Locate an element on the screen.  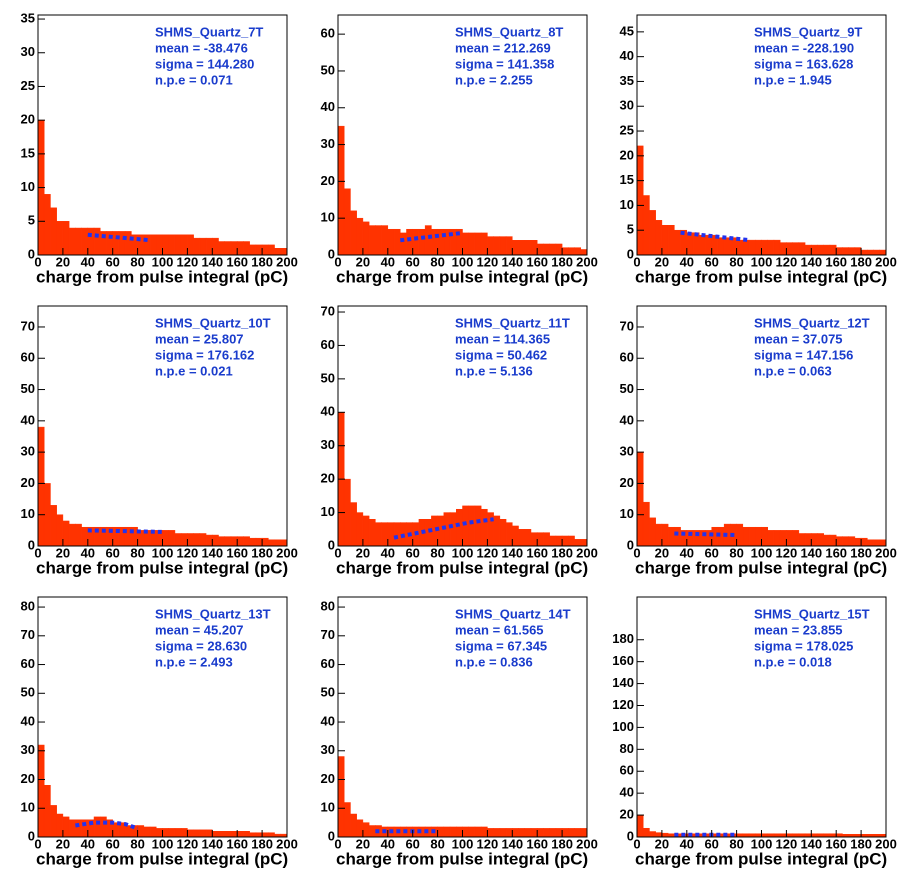
stats-line: mean = 61.565 is located at coordinates (499, 629).